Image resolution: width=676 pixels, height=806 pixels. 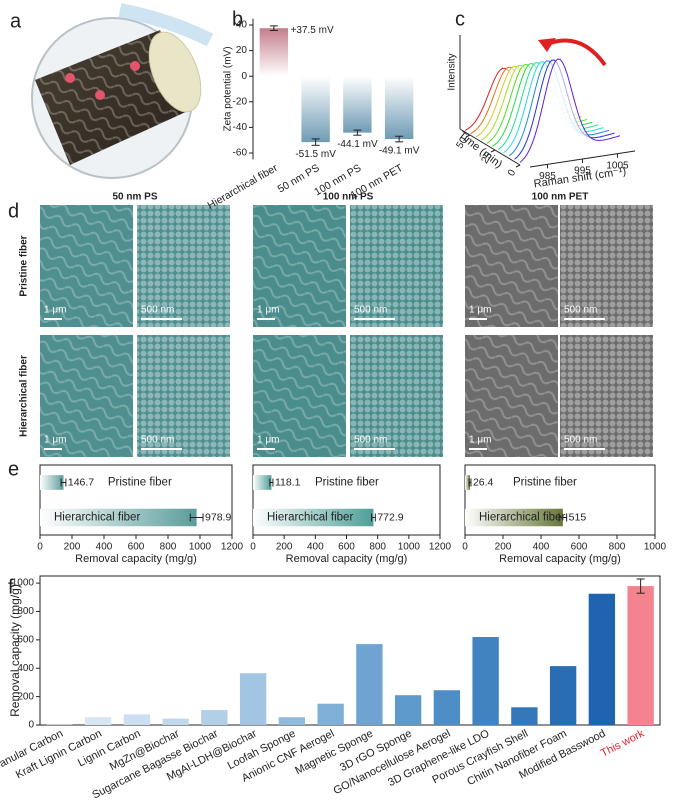 I want to click on x-tick-label: This work, so click(x=623, y=743).